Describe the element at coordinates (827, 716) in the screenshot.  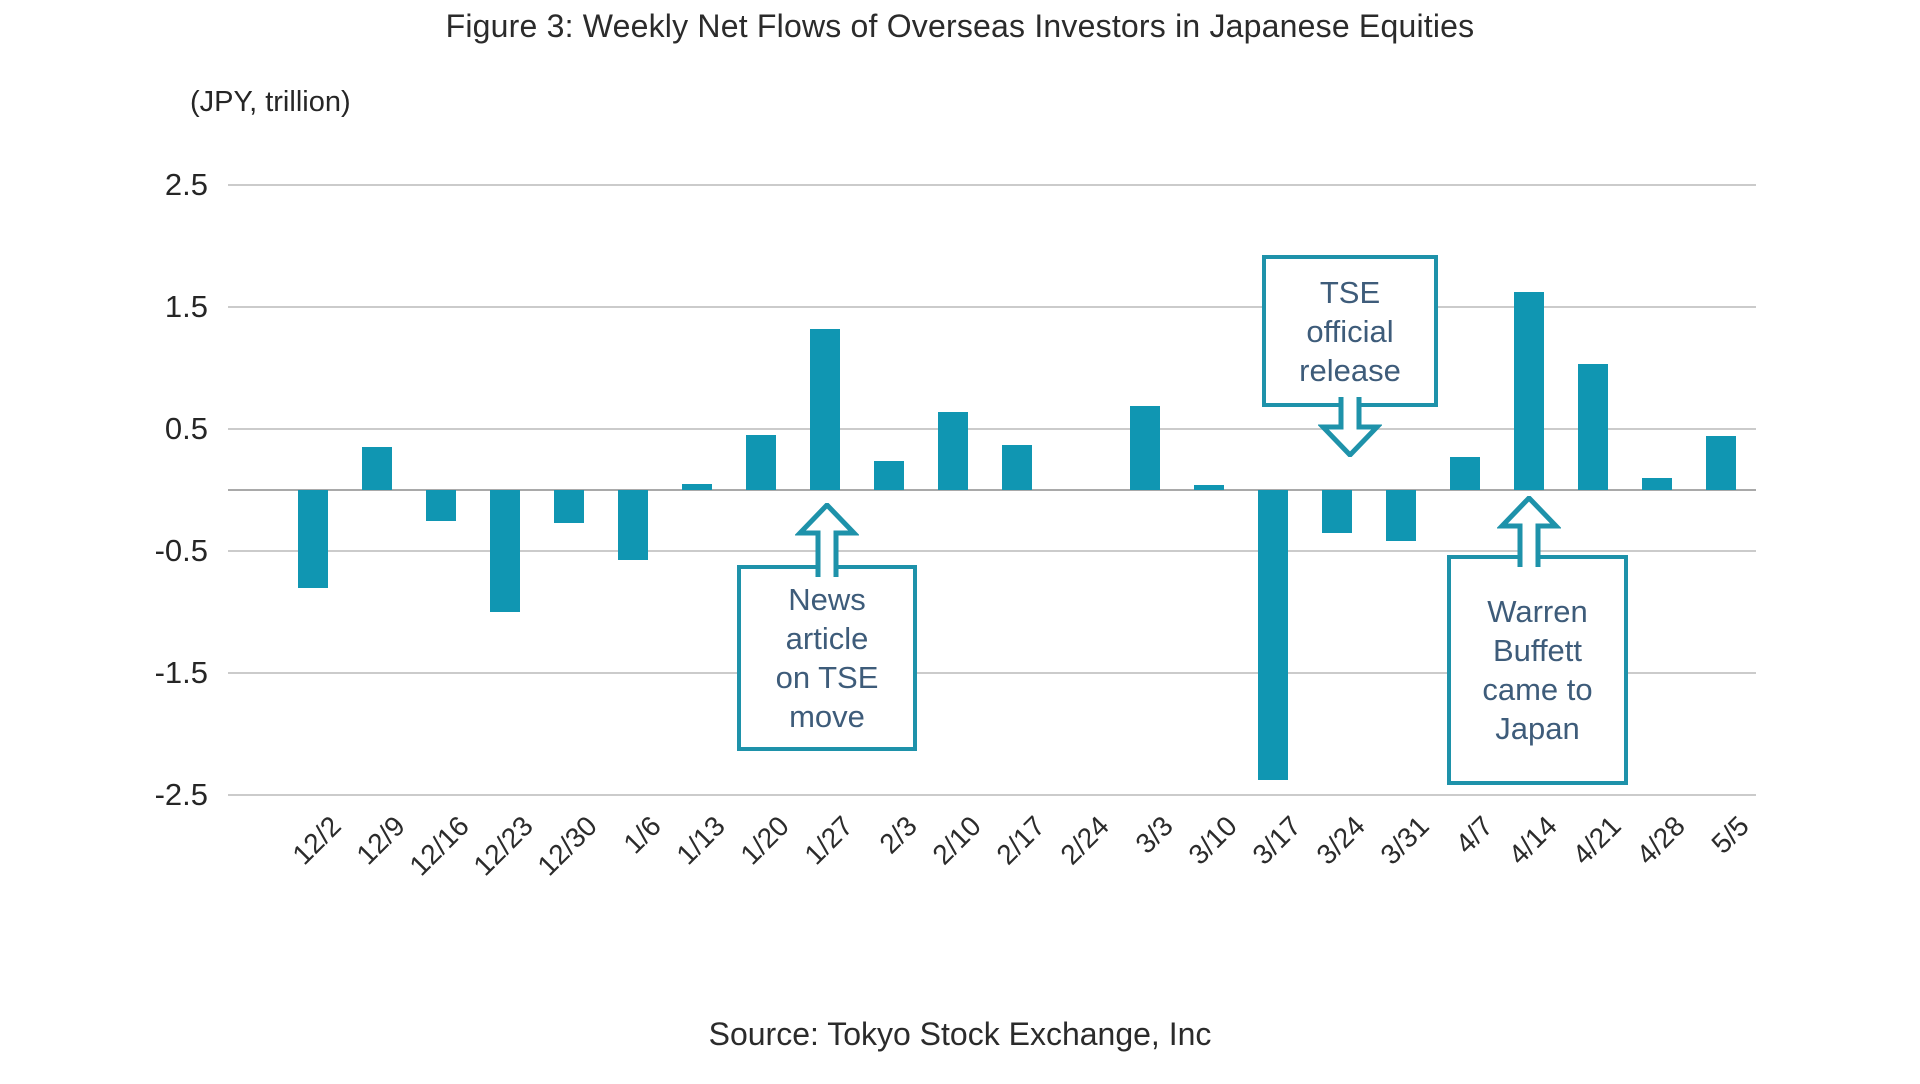
I see `annotation-text-line: move` at that location.